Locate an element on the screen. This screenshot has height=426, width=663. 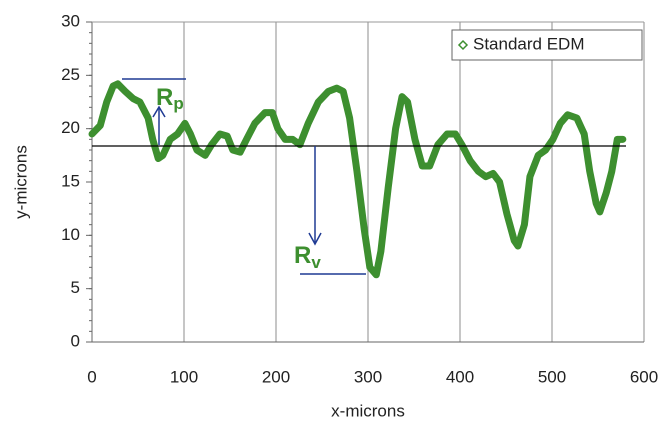
legend-box is located at coordinates (547, 45).